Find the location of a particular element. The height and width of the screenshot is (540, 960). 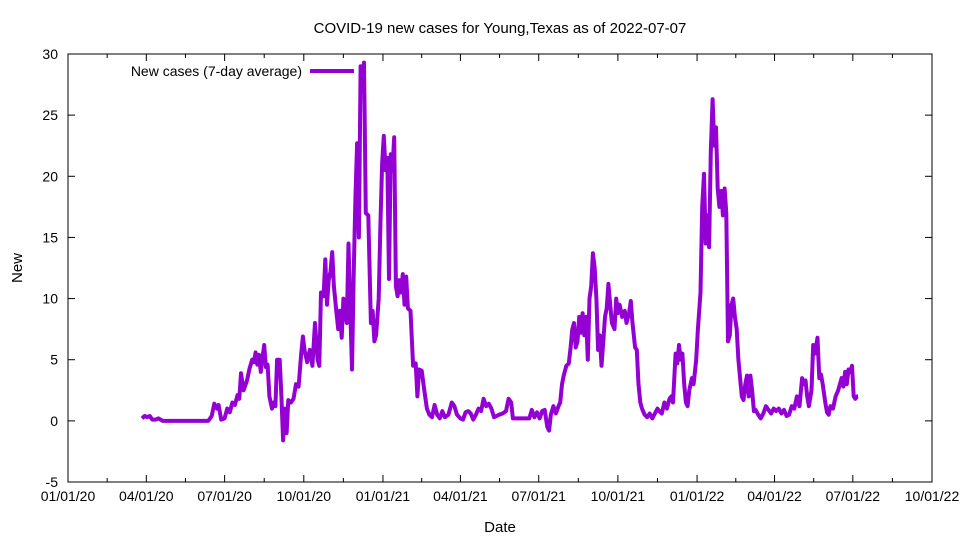

x-tick-label: 07/01/22 is located at coordinates (853, 496).